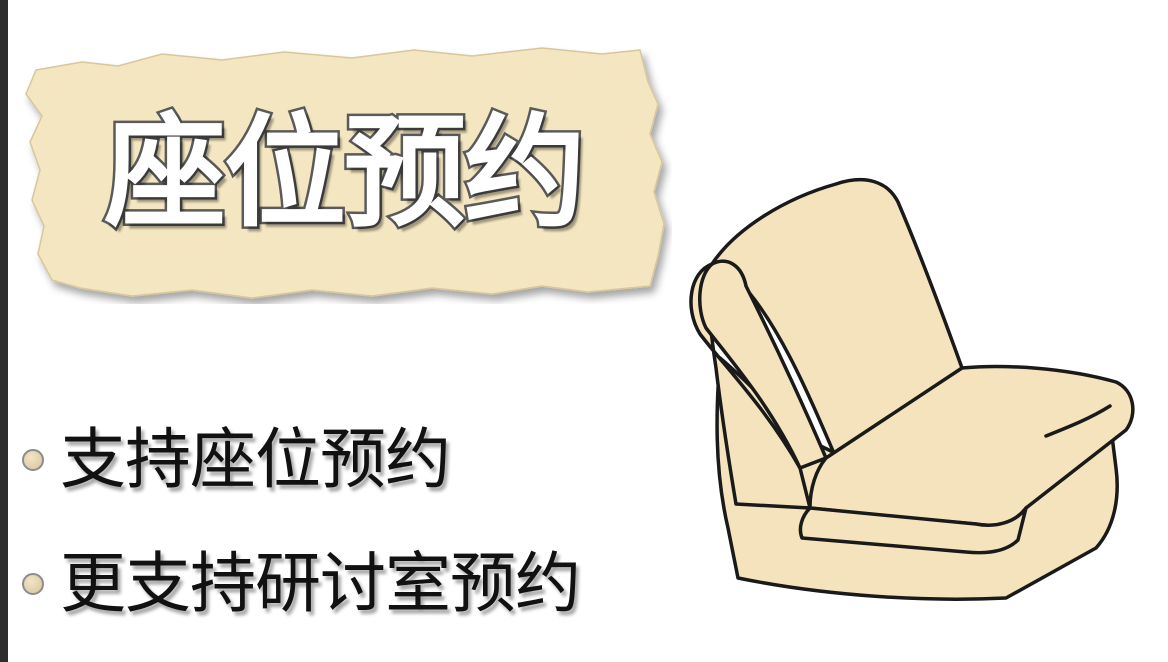 Image resolution: width=1168 pixels, height=662 pixels. I want to click on bullet-text: 支持座位预约, so click(255, 459).